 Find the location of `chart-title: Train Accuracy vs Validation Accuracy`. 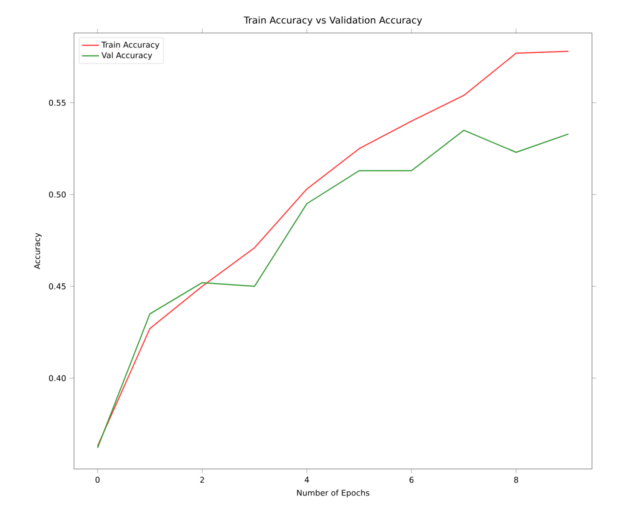

chart-title: Train Accuracy vs Validation Accuracy is located at coordinates (333, 21).